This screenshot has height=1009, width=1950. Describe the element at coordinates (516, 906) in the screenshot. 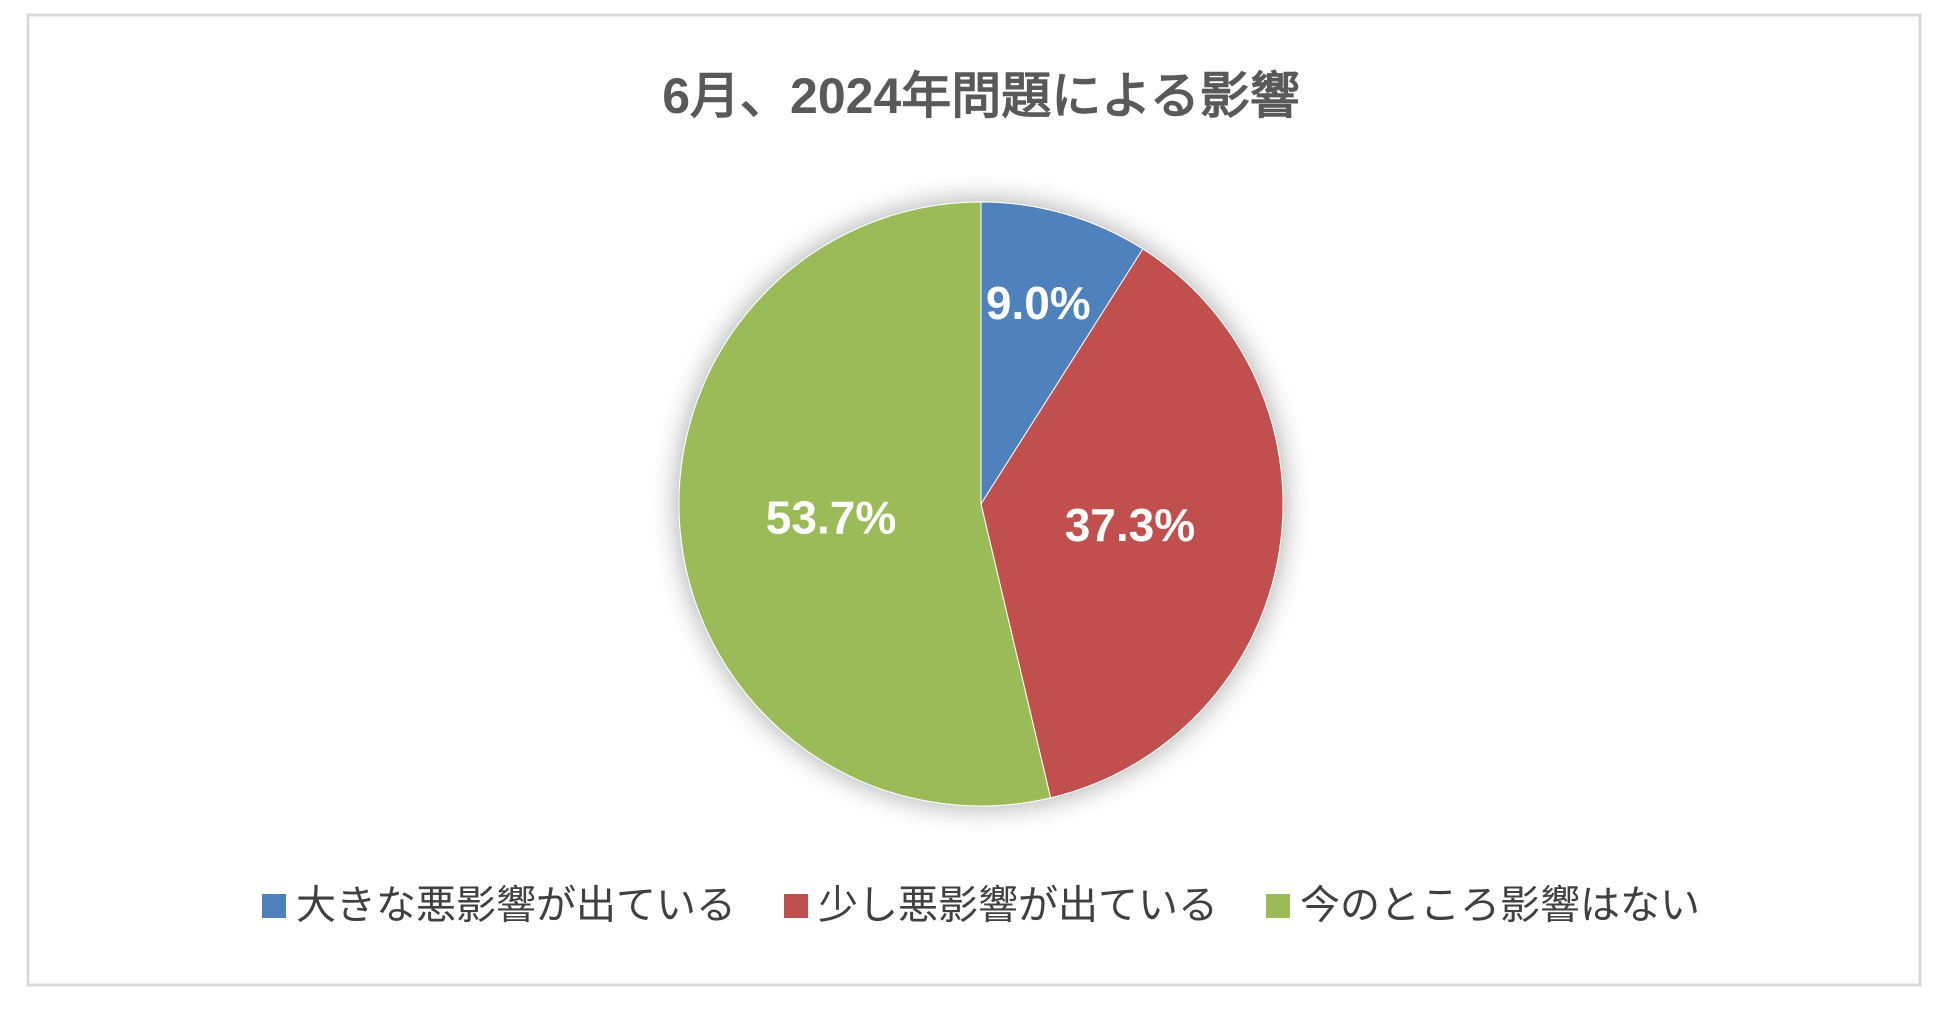

I see `legend-label: 大きな悪影響が出ている` at that location.